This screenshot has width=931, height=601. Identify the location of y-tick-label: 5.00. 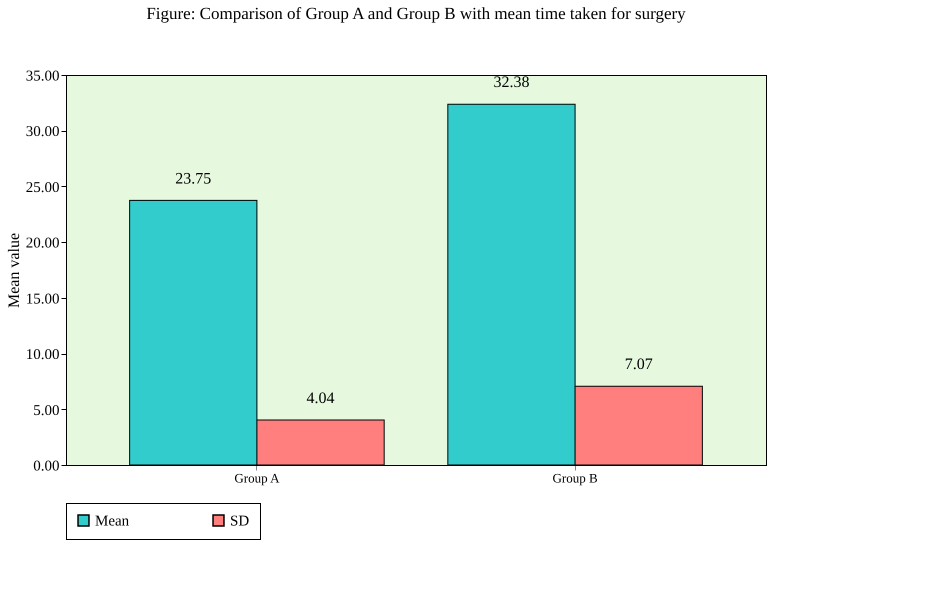
(46, 410).